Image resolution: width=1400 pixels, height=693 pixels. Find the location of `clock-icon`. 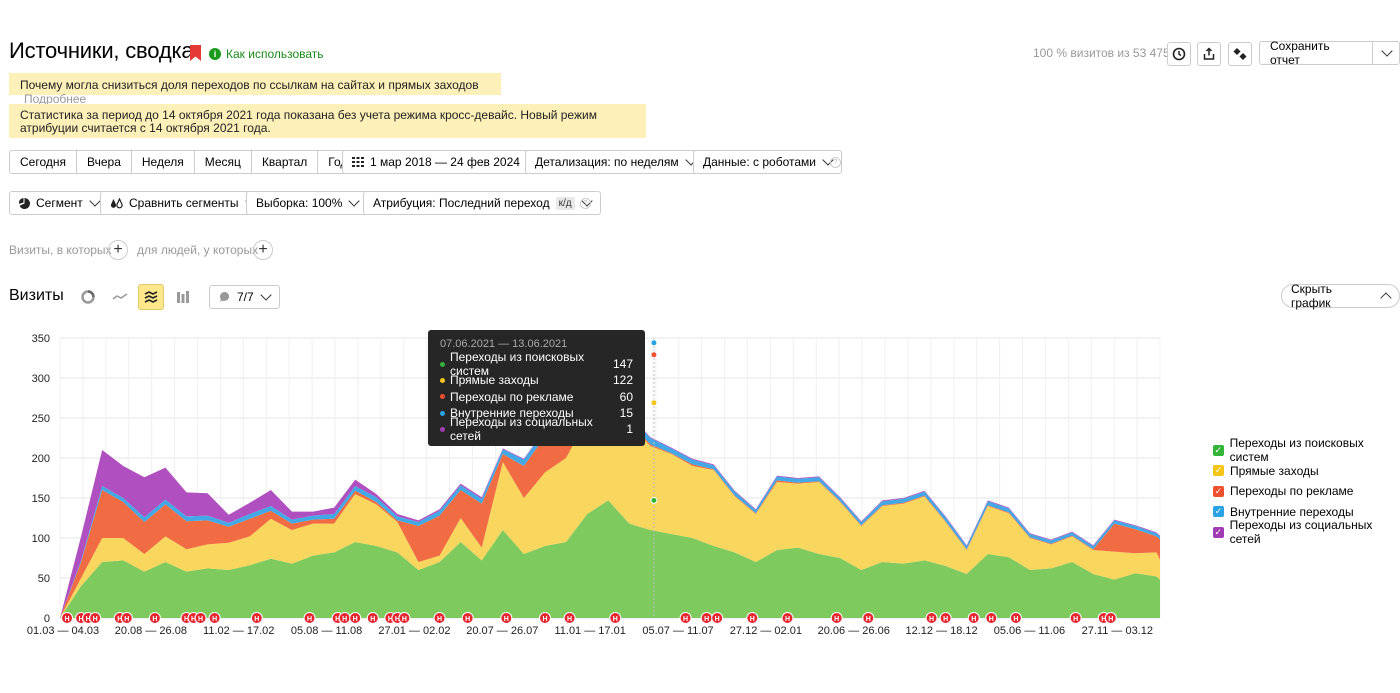

clock-icon is located at coordinates (1179, 54).